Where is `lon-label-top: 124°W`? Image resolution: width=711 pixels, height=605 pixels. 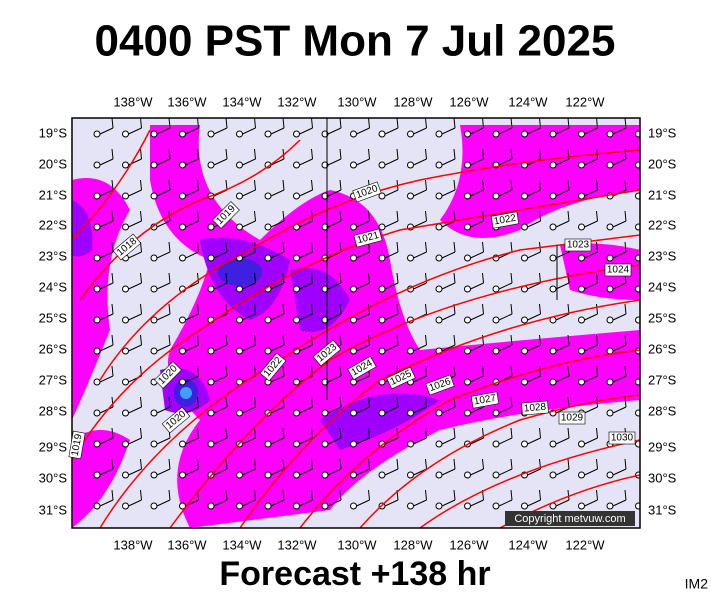 lon-label-top: 124°W is located at coordinates (528, 101).